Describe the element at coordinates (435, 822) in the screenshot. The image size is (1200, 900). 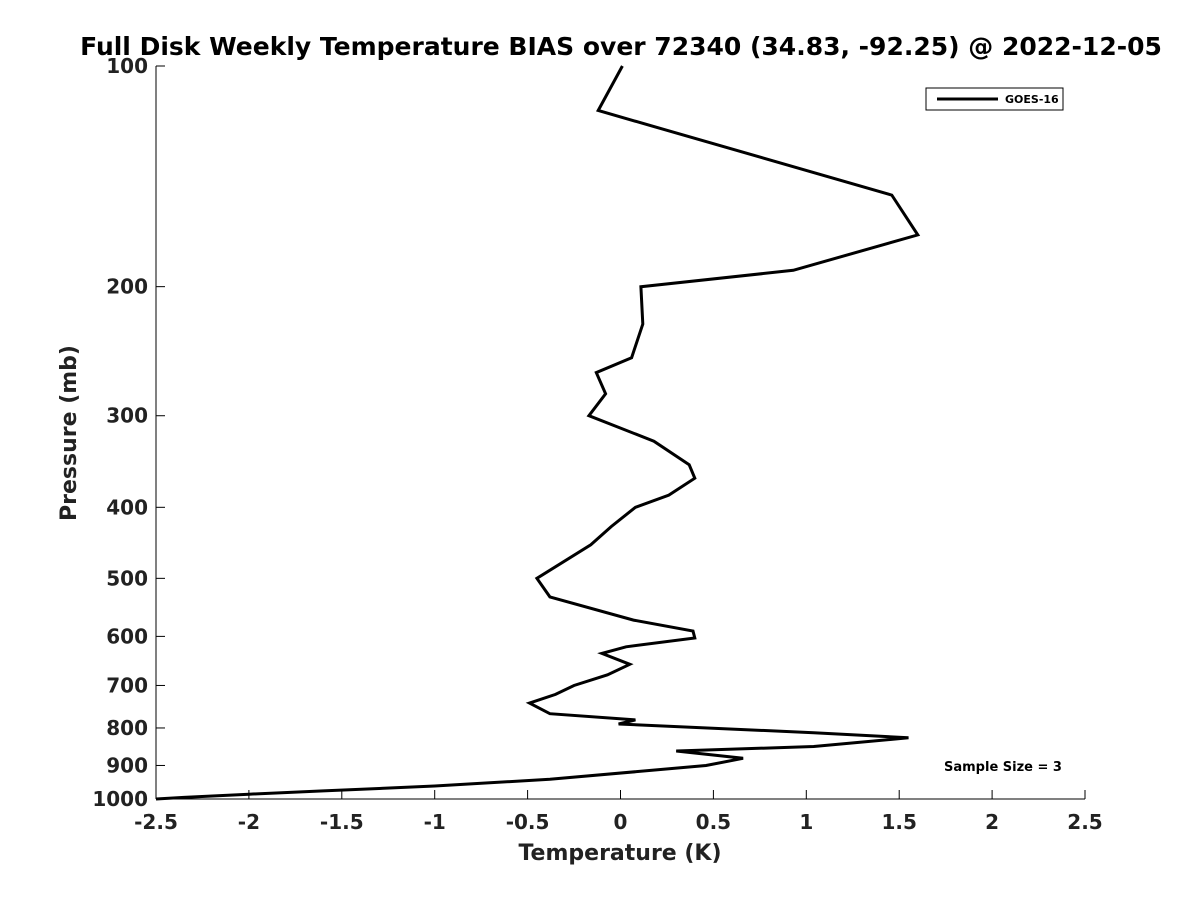
I see `x-tick-label: -1` at that location.